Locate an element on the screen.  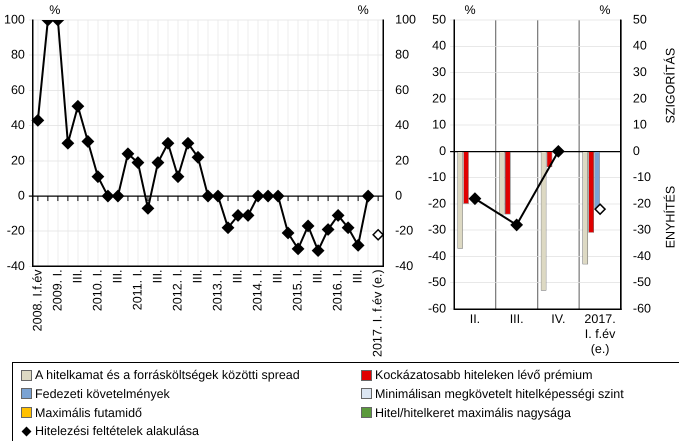
x-tick-label: 2010. I. is located at coordinates (97, 290).